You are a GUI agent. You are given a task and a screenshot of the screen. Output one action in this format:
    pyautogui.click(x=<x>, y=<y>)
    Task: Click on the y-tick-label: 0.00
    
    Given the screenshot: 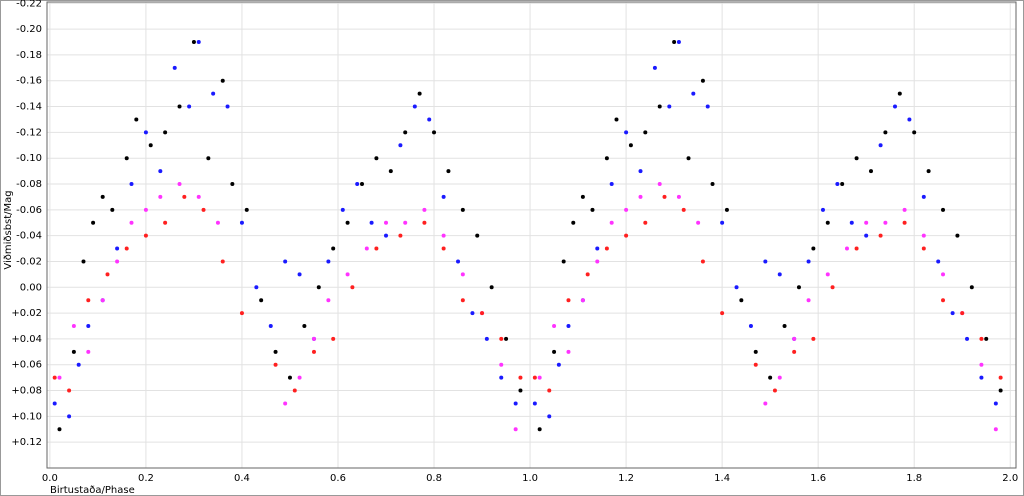 What is the action you would take?
    pyautogui.click(x=31, y=287)
    